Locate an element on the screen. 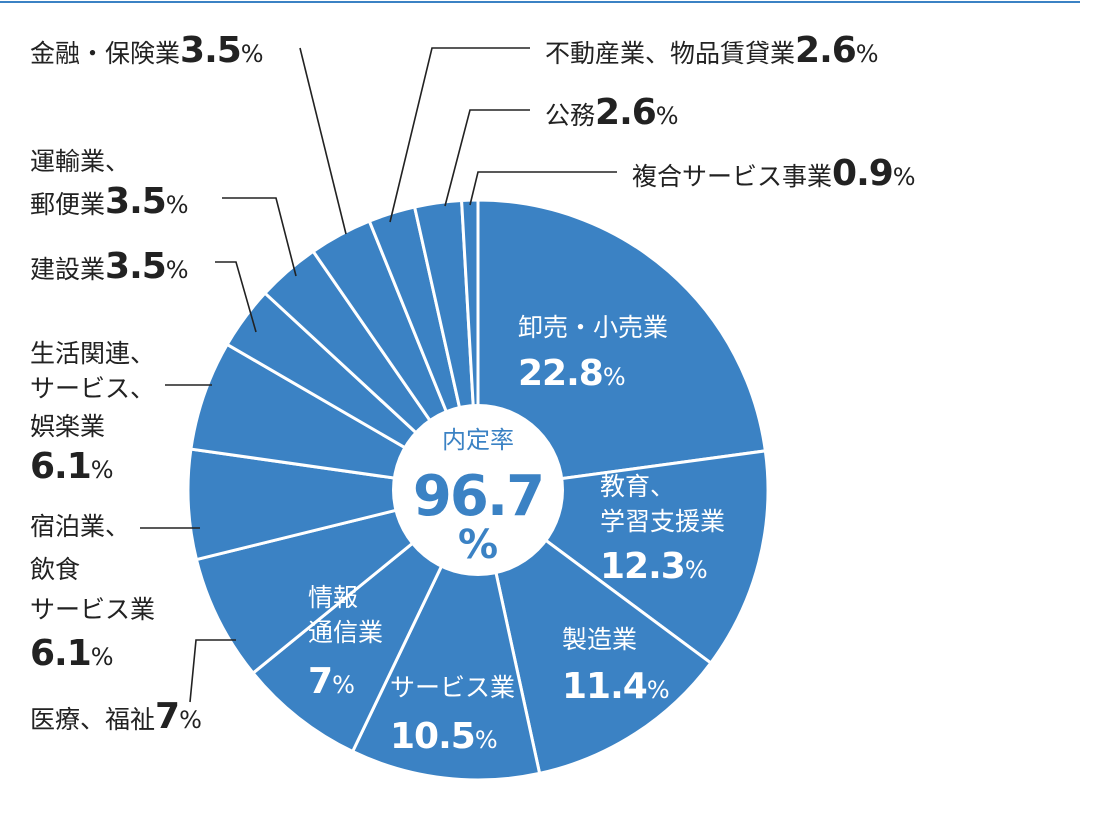  slice-value: 0.9 is located at coordinates (862, 173).